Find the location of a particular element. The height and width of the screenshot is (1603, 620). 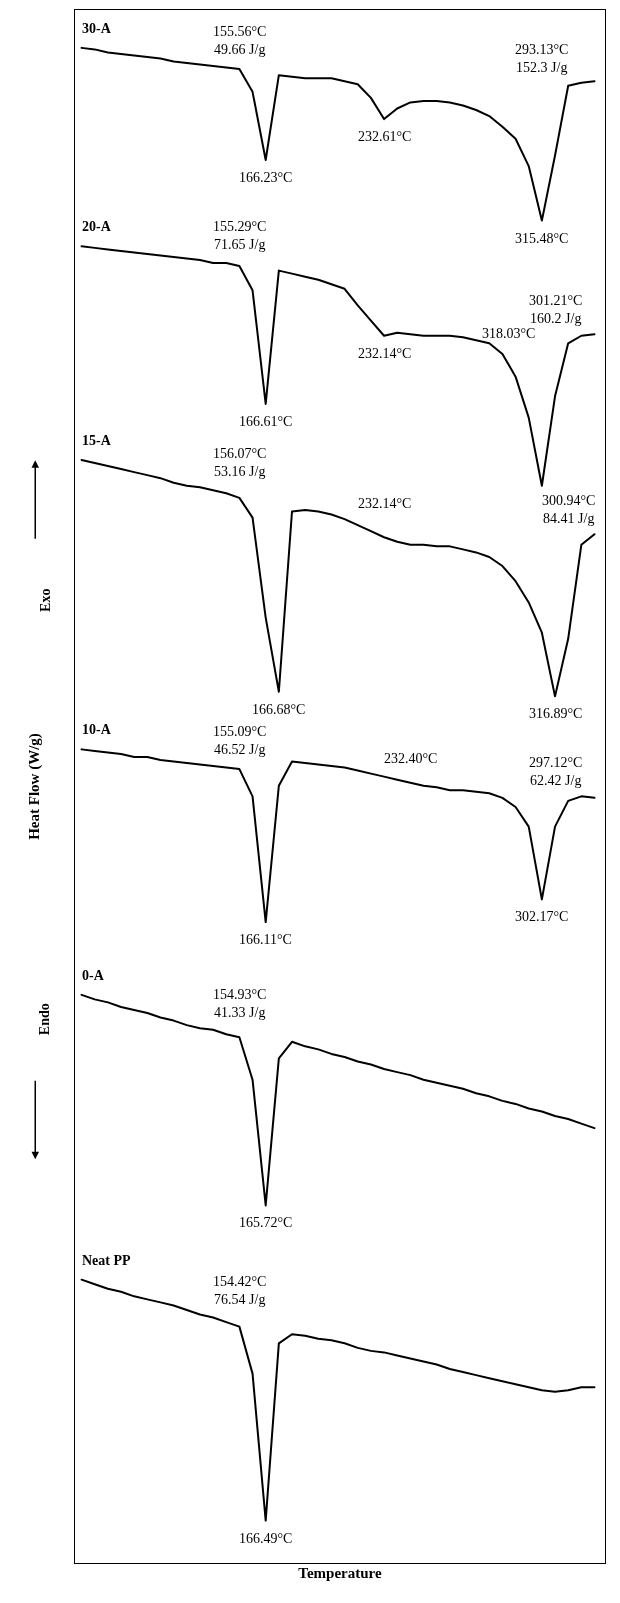

annotation: 297.12°C 62.42 J/g is located at coordinates (556, 772).